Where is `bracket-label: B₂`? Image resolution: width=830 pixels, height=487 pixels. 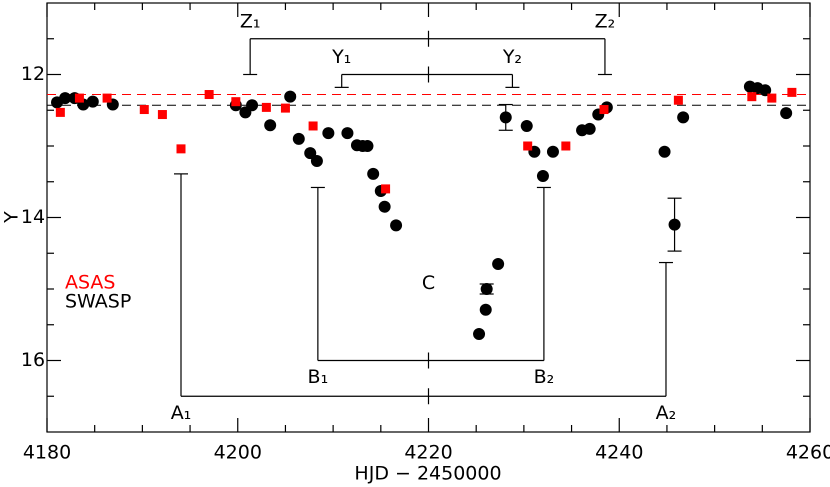
bracket-label: B₂ is located at coordinates (544, 377).